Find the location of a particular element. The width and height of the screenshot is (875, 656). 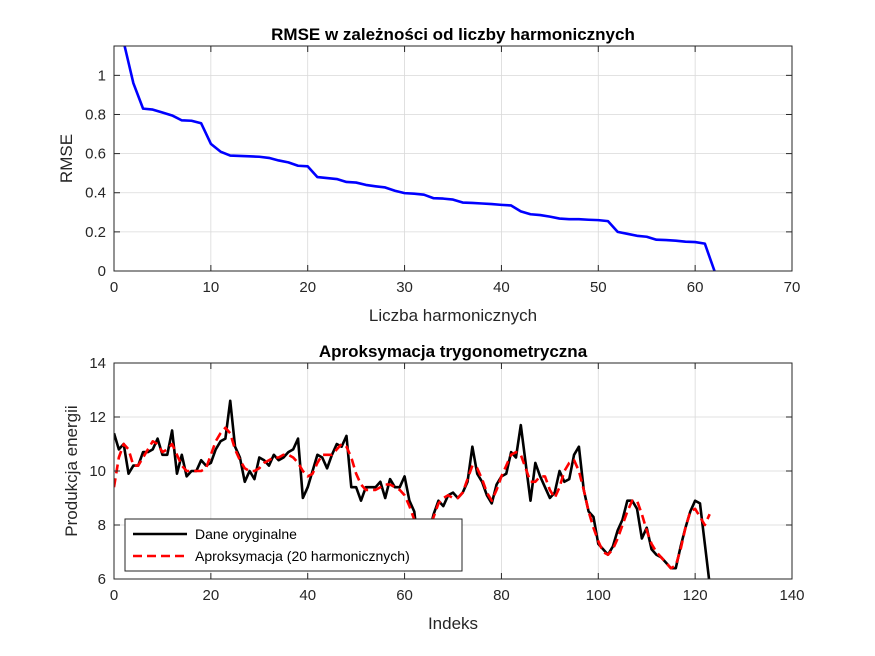

x-tick-label: 10 is located at coordinates (211, 287).